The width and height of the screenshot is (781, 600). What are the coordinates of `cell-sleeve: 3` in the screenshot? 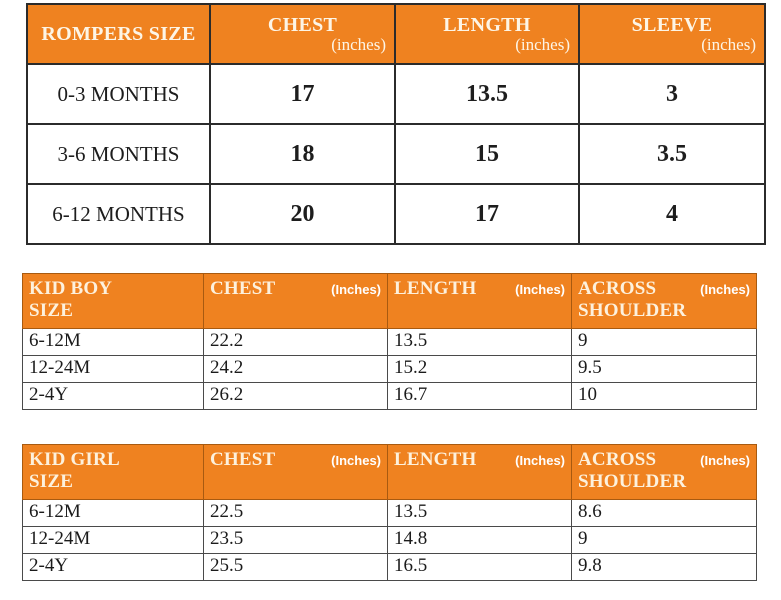 It's located at (672, 94).